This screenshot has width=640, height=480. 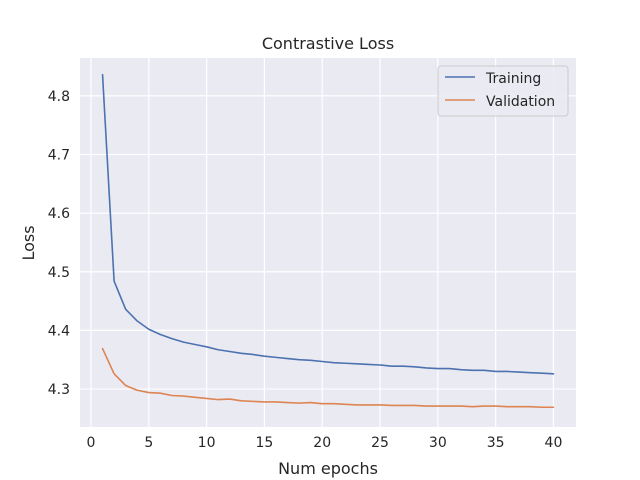 I want to click on y-axis-title: Loss, so click(x=28, y=242).